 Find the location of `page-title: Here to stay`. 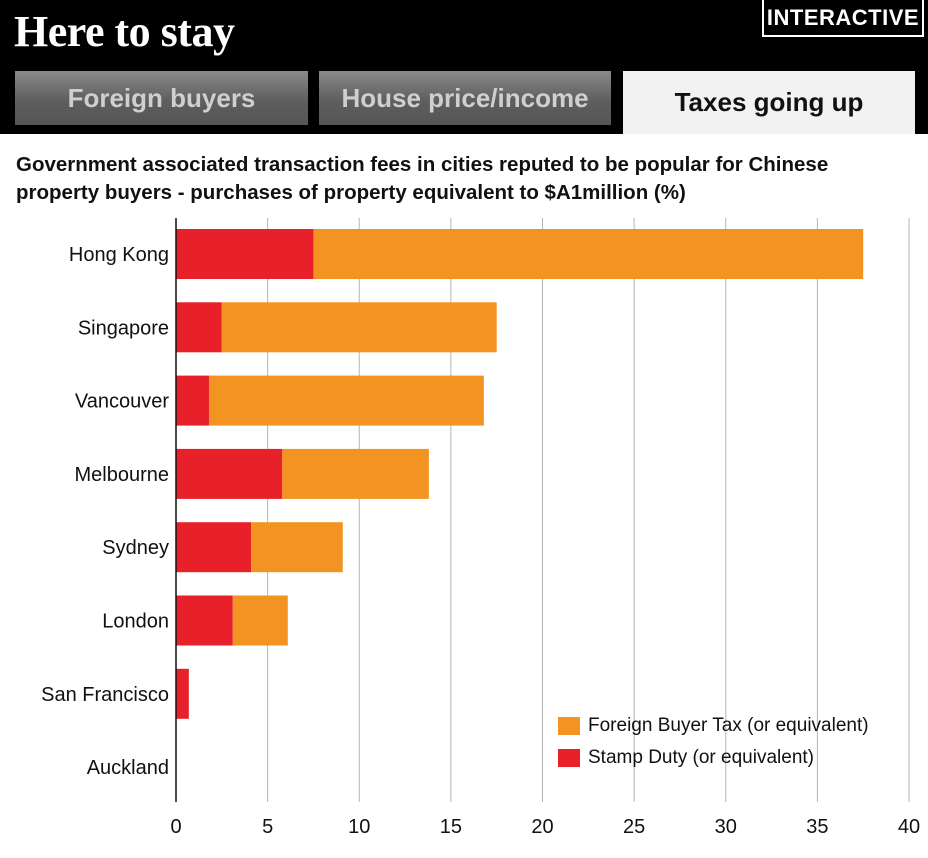

page-title: Here to stay is located at coordinates (124, 31).